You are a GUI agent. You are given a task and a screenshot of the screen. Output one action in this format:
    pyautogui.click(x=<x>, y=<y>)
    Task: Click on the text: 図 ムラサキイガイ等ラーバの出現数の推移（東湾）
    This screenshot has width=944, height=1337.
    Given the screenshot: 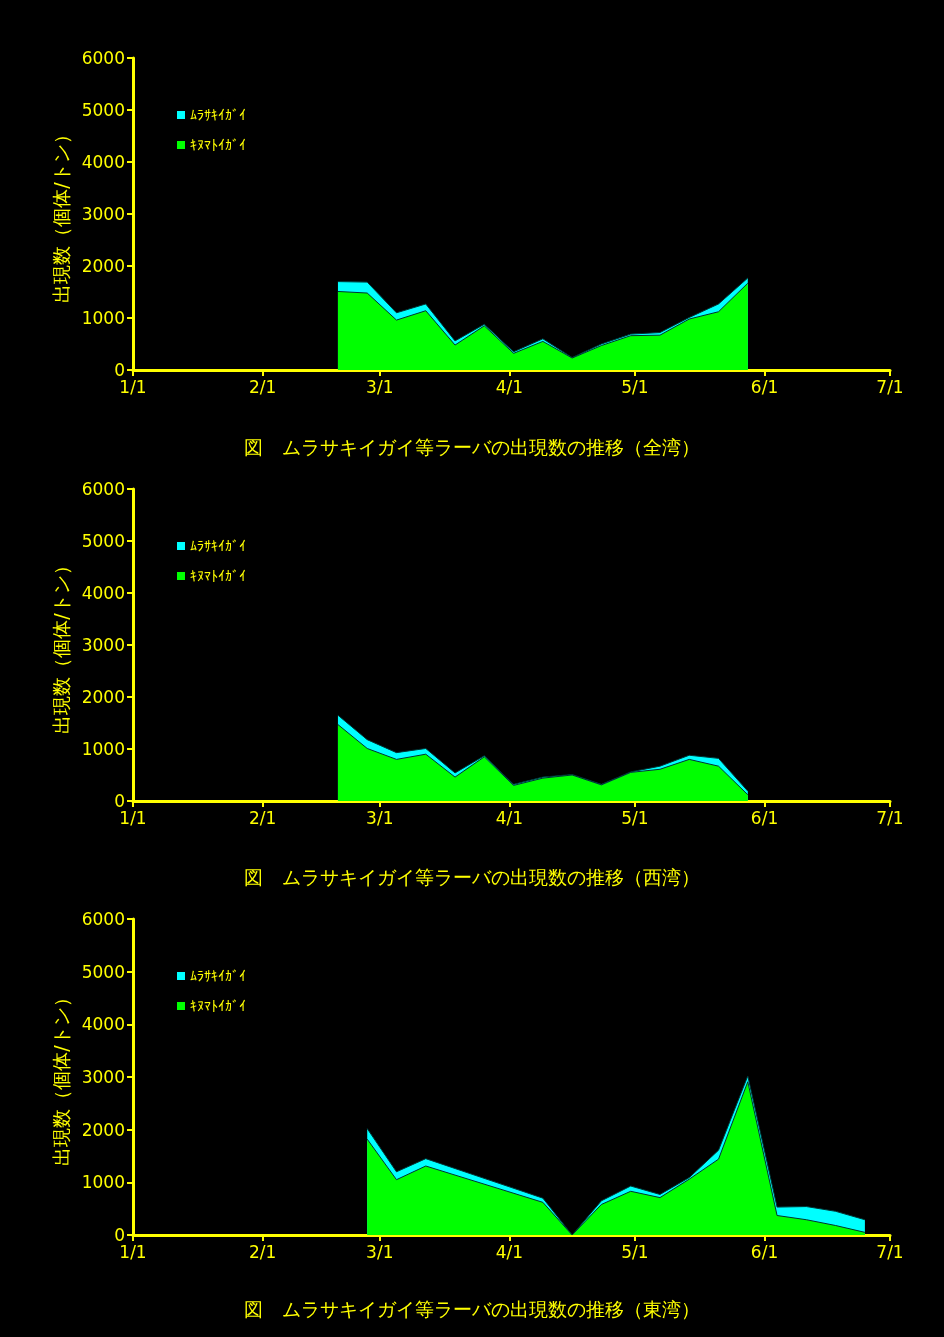 What is the action you would take?
    pyautogui.click(x=472, y=1308)
    